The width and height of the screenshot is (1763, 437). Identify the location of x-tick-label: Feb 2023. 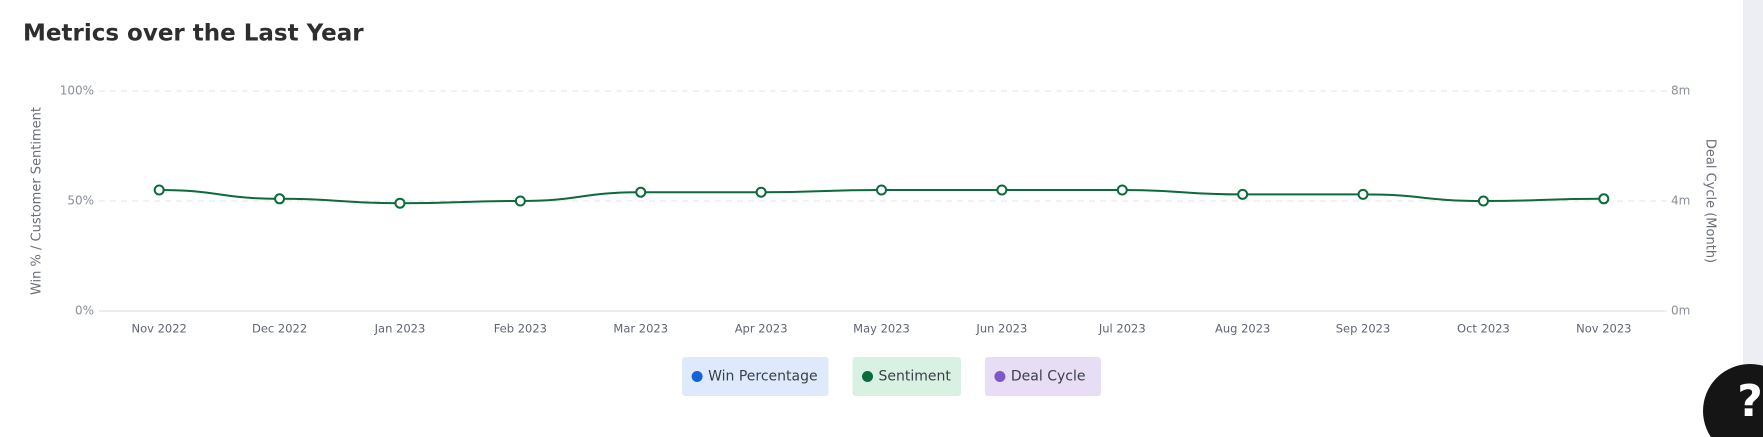
(520, 329).